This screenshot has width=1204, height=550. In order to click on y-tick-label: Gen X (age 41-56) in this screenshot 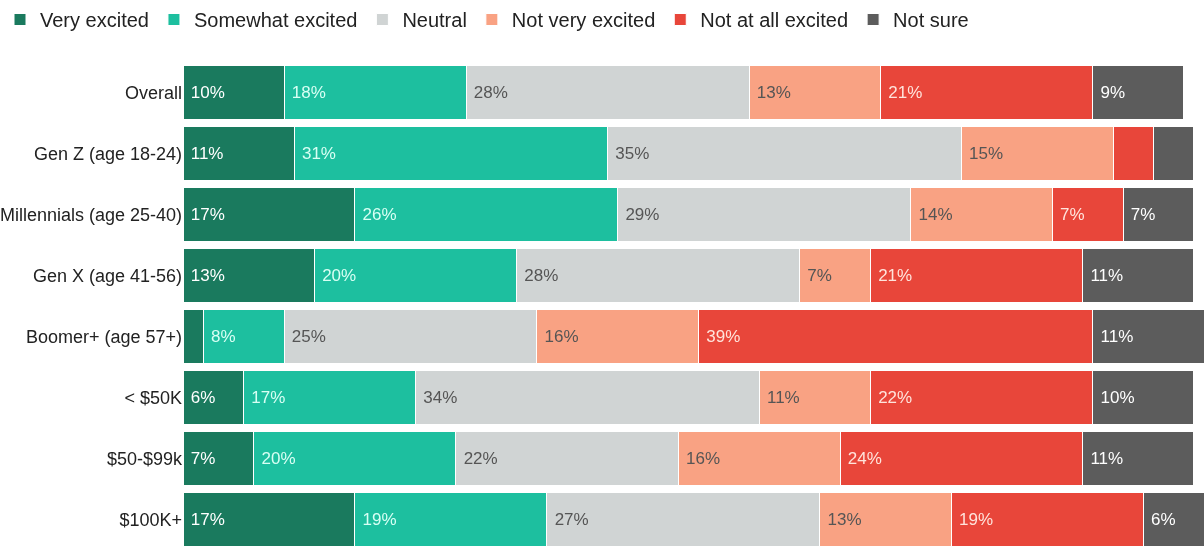, I will do `click(107, 275)`.